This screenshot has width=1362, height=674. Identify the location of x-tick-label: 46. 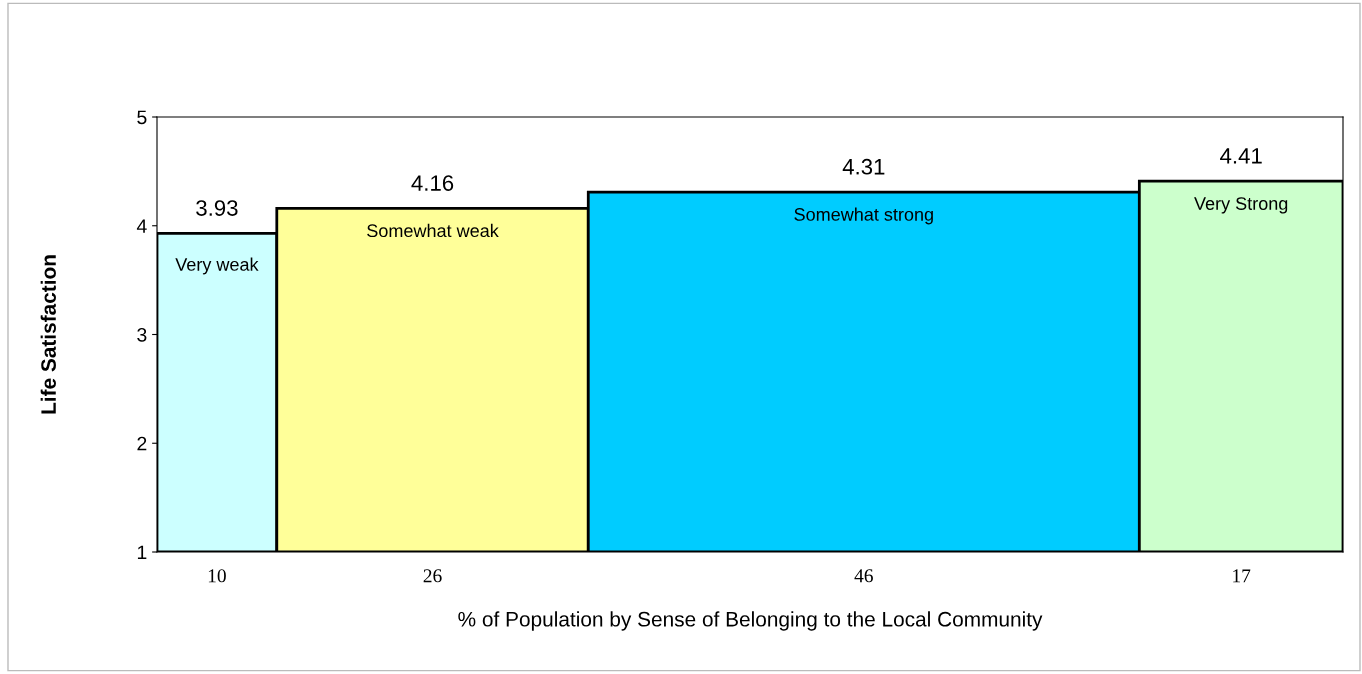
(863, 576).